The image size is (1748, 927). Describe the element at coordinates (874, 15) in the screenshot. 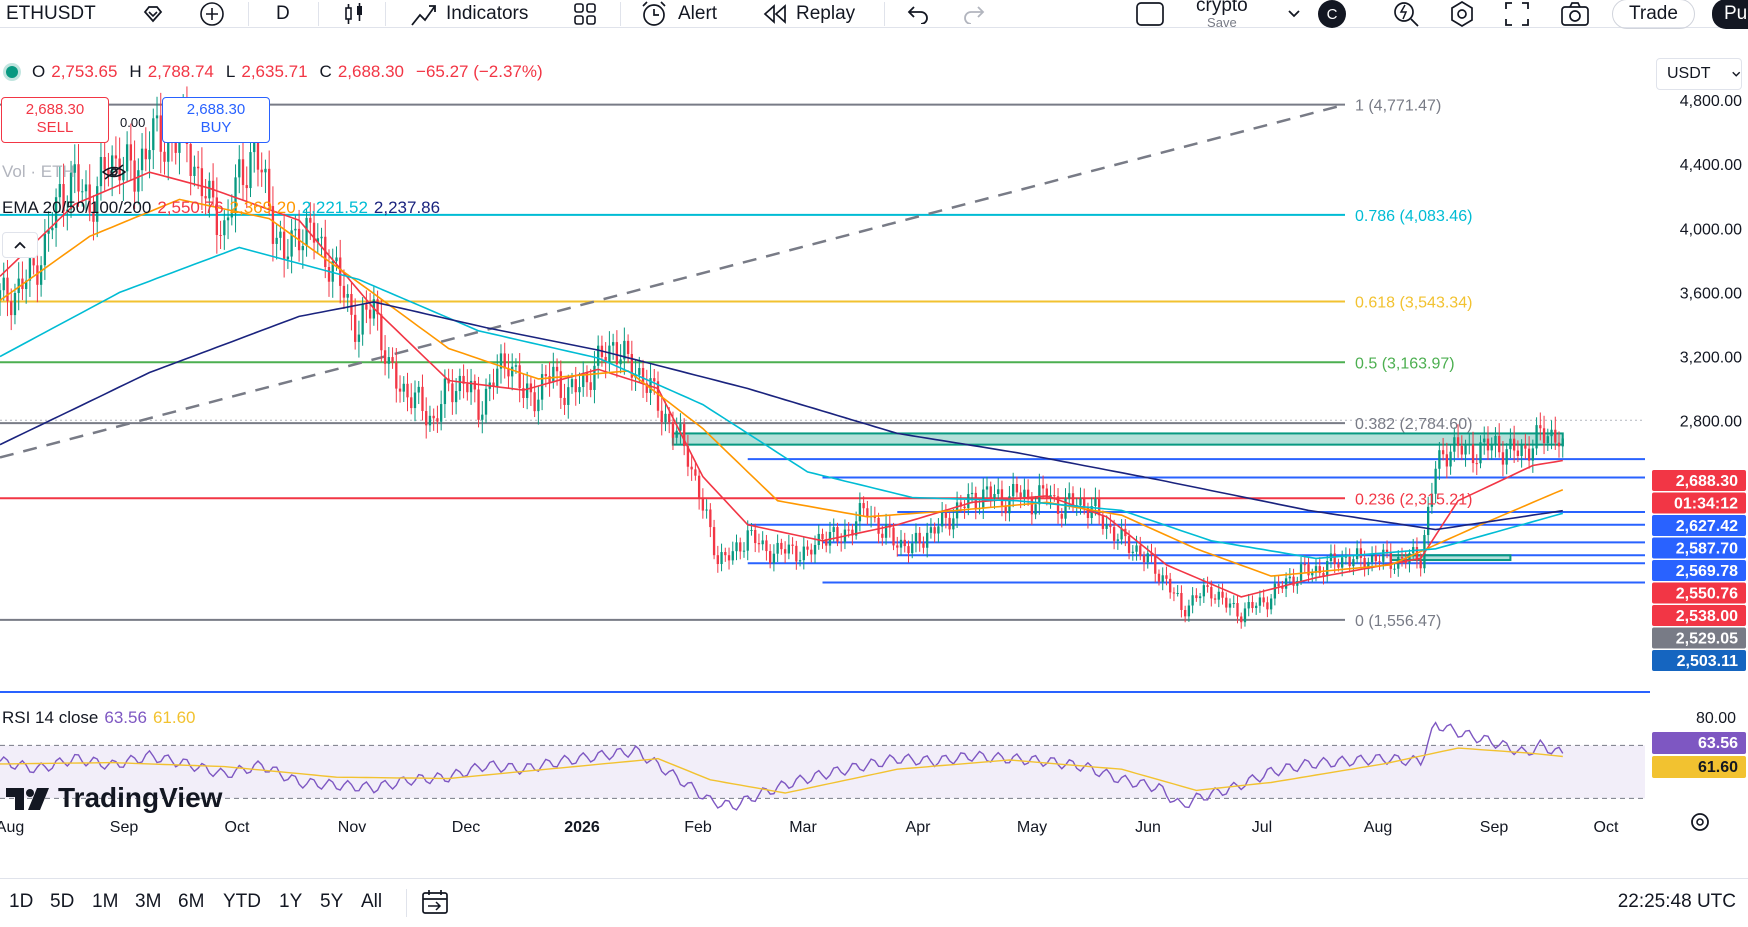

I see `top-toolbar: ETHUSDT D Indicators Alert Replay crypto` at that location.